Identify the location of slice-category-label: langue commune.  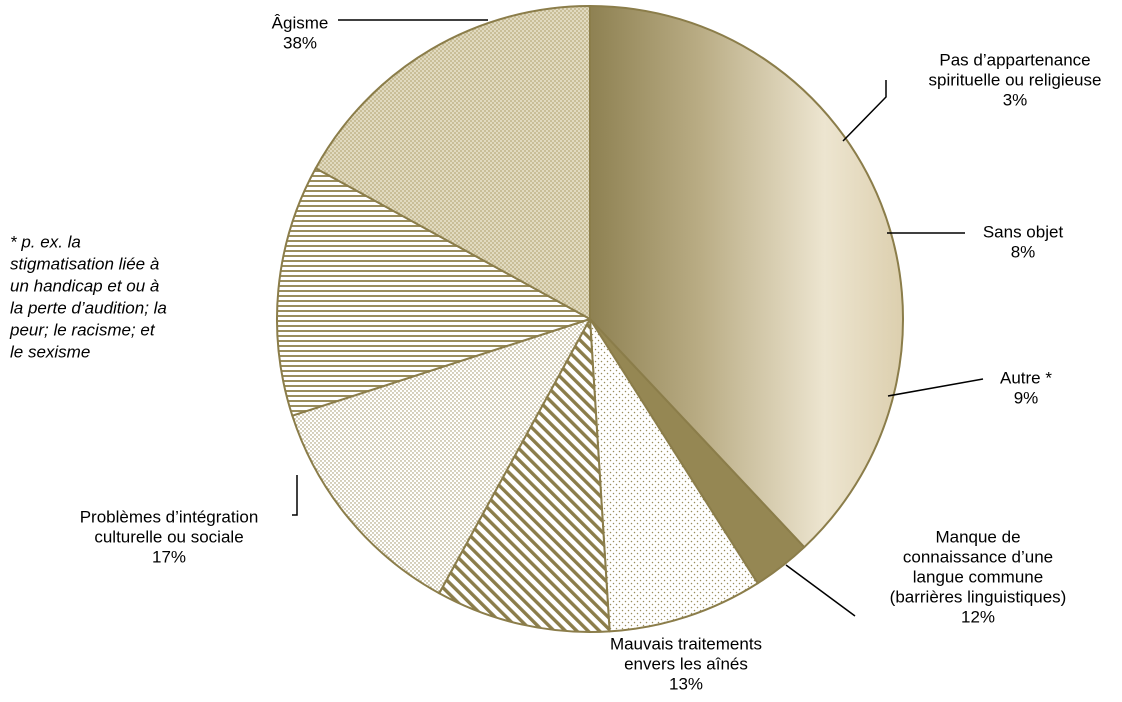
(978, 576).